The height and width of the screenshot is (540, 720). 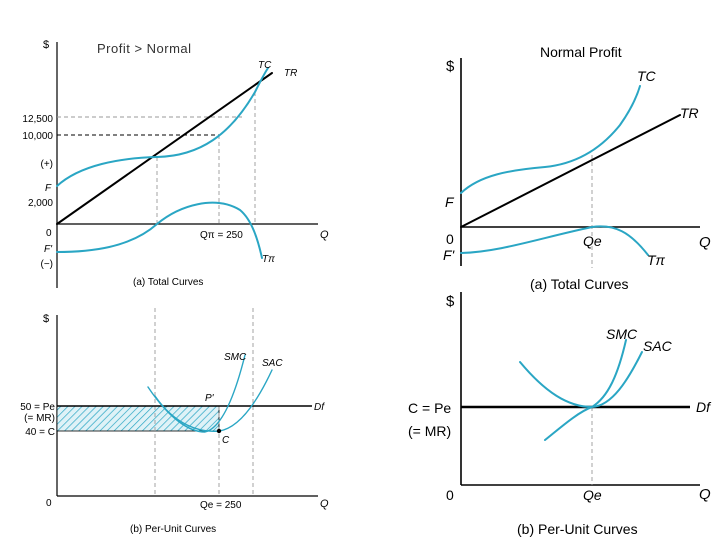 I want to click on left-header: Profit > Normal, so click(x=144, y=48).